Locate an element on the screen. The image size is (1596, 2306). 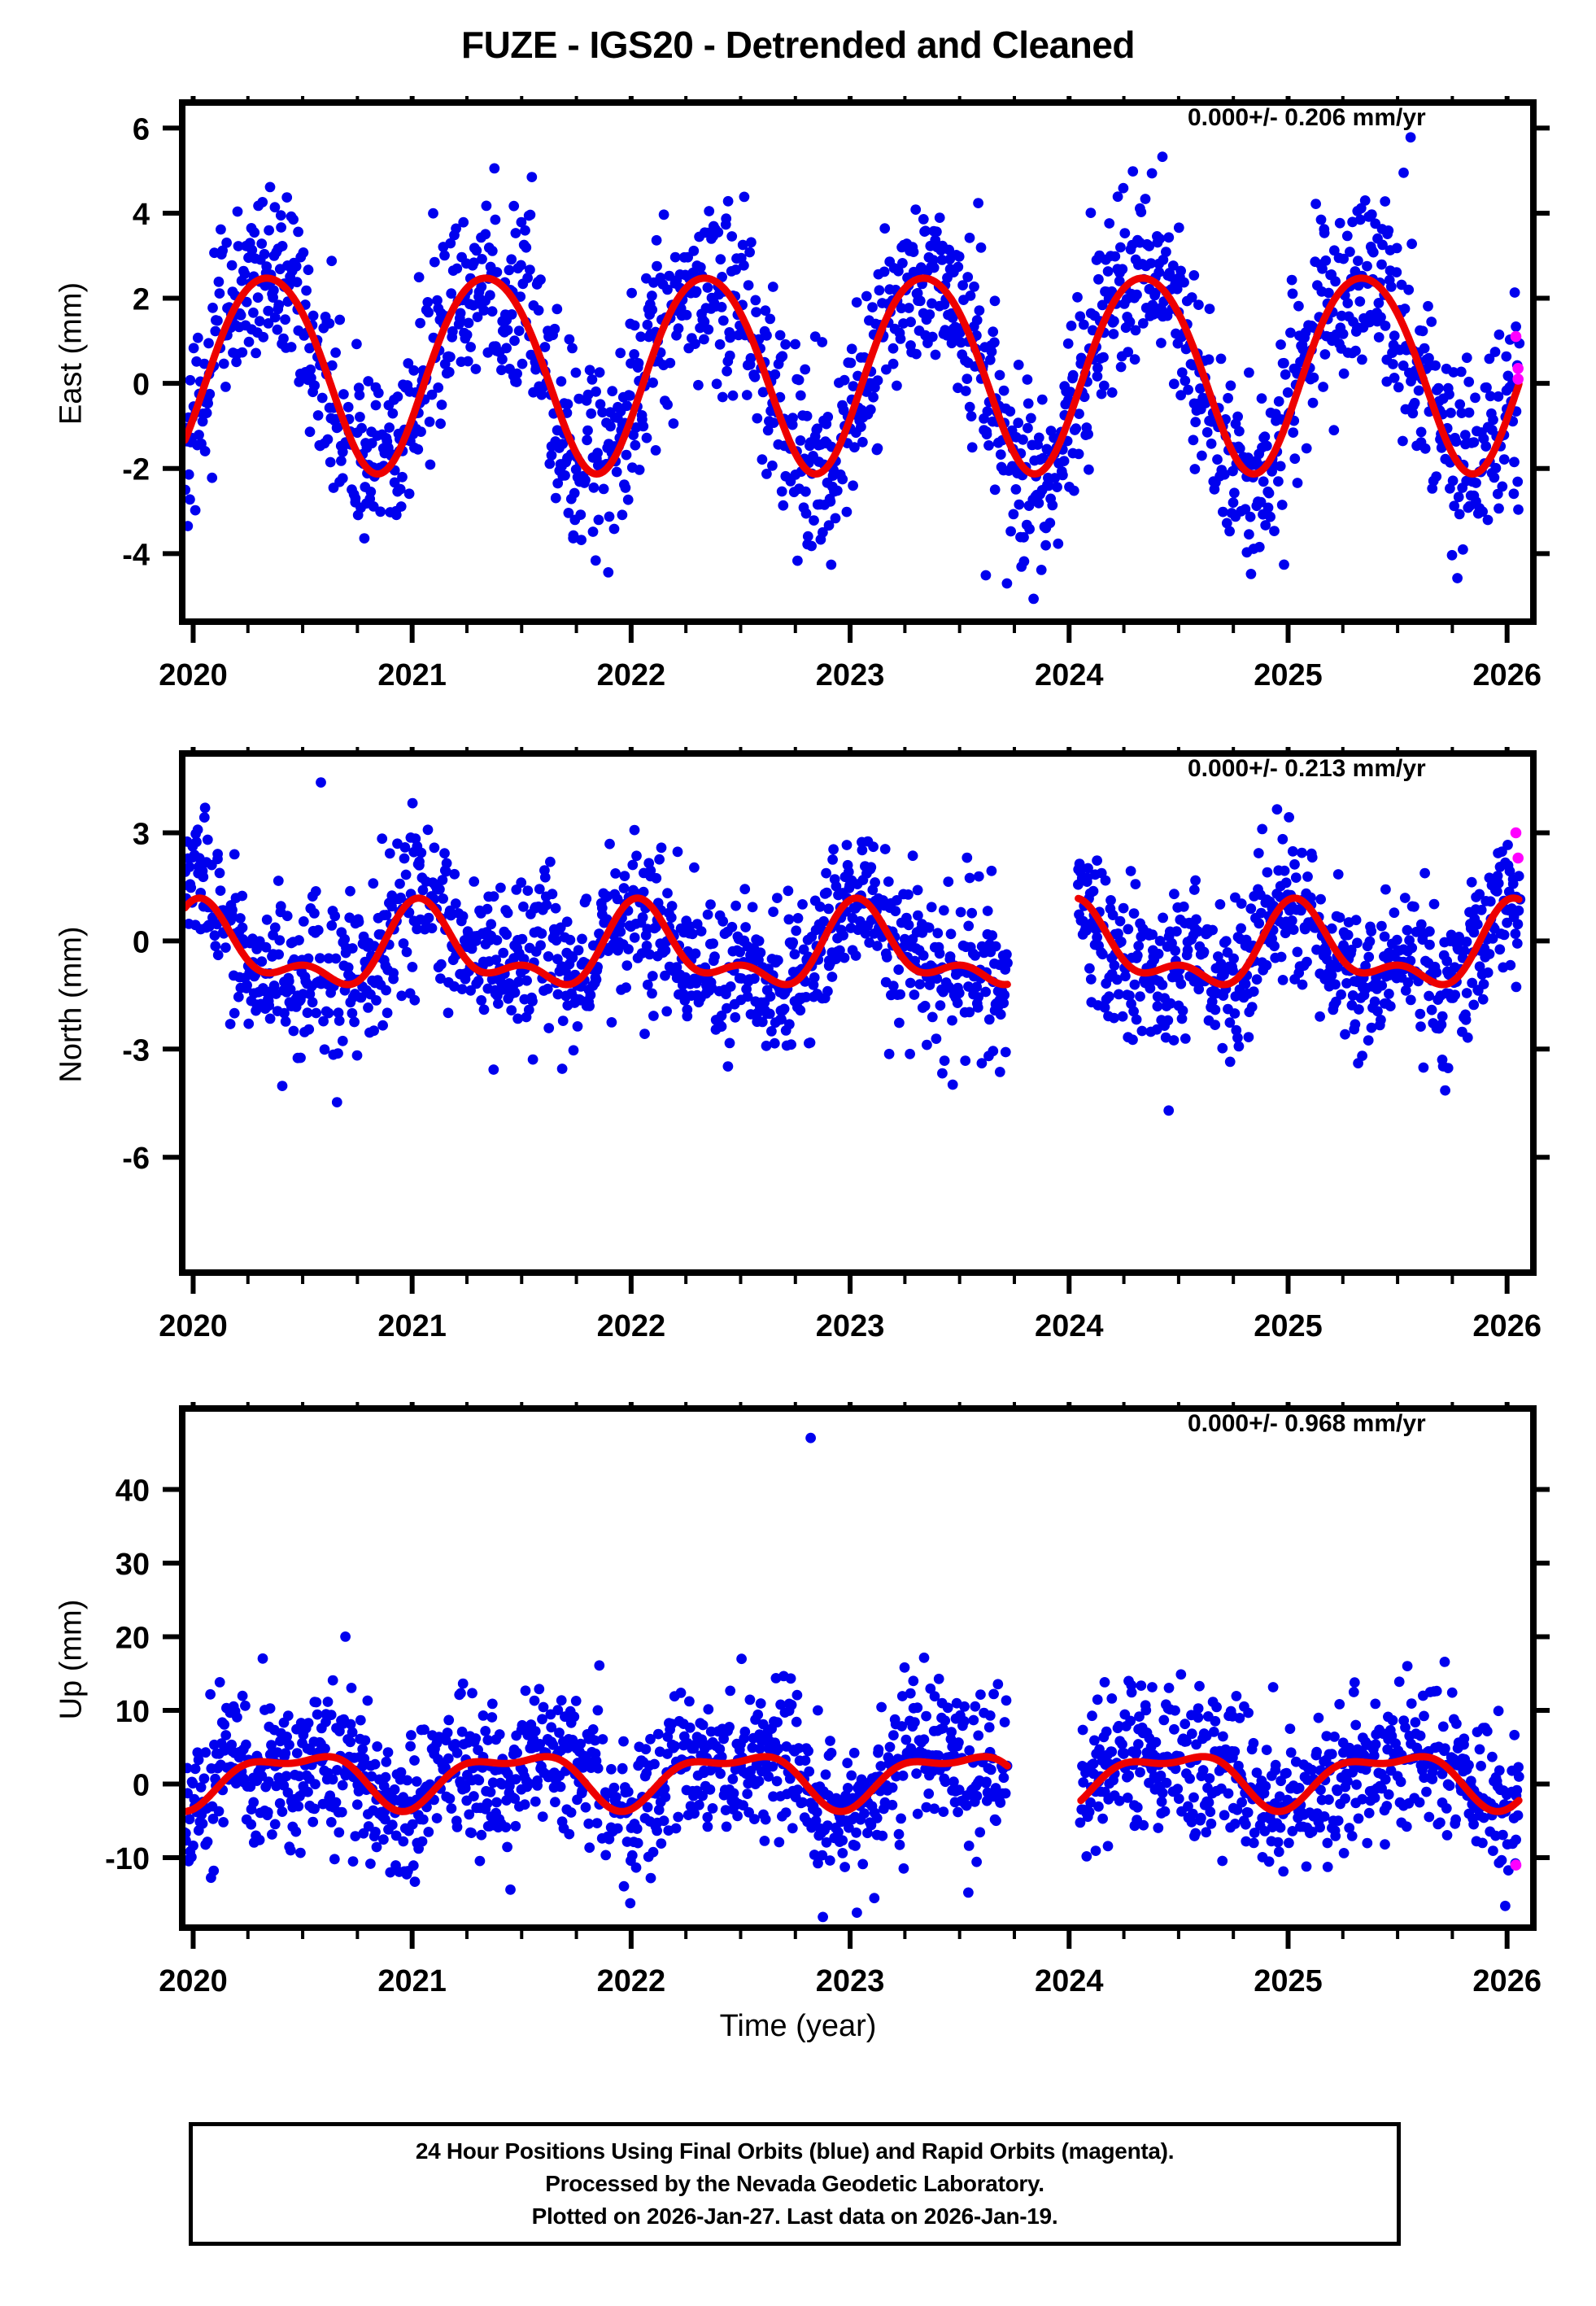
y-tick-label: 10 is located at coordinates (133, 1712).